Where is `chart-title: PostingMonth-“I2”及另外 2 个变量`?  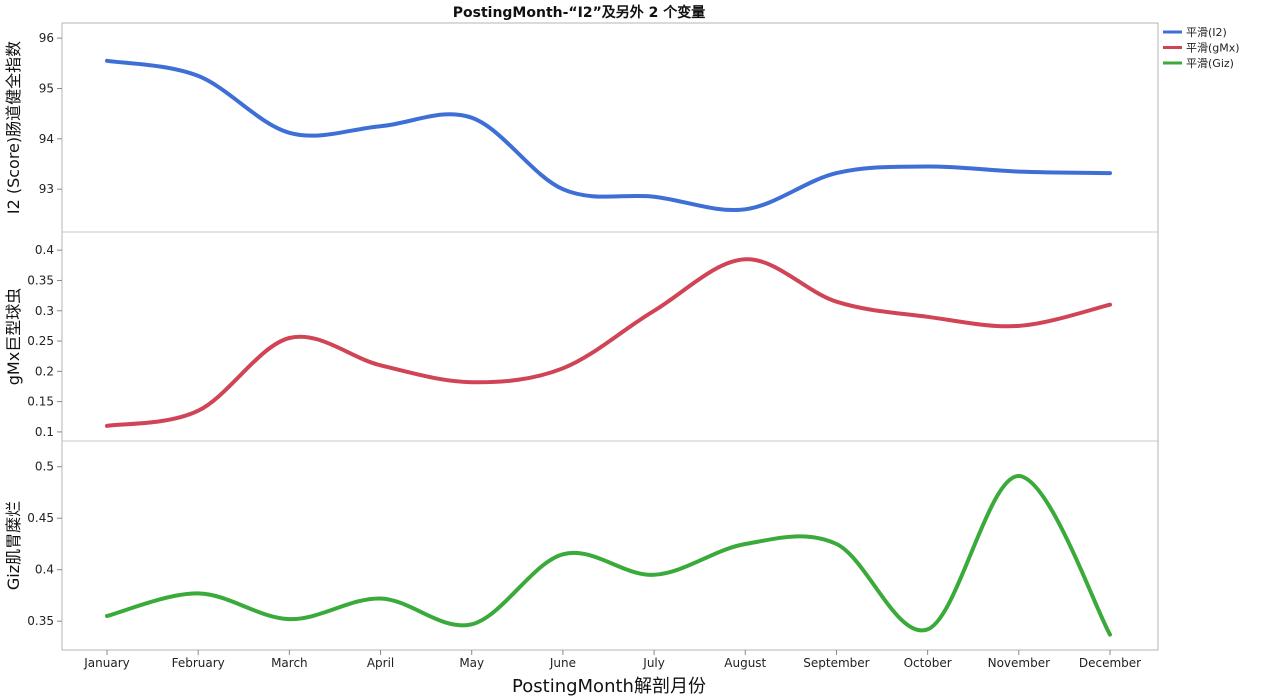
chart-title: PostingMonth-“I2”及另外 2 个变量 is located at coordinates (579, 12).